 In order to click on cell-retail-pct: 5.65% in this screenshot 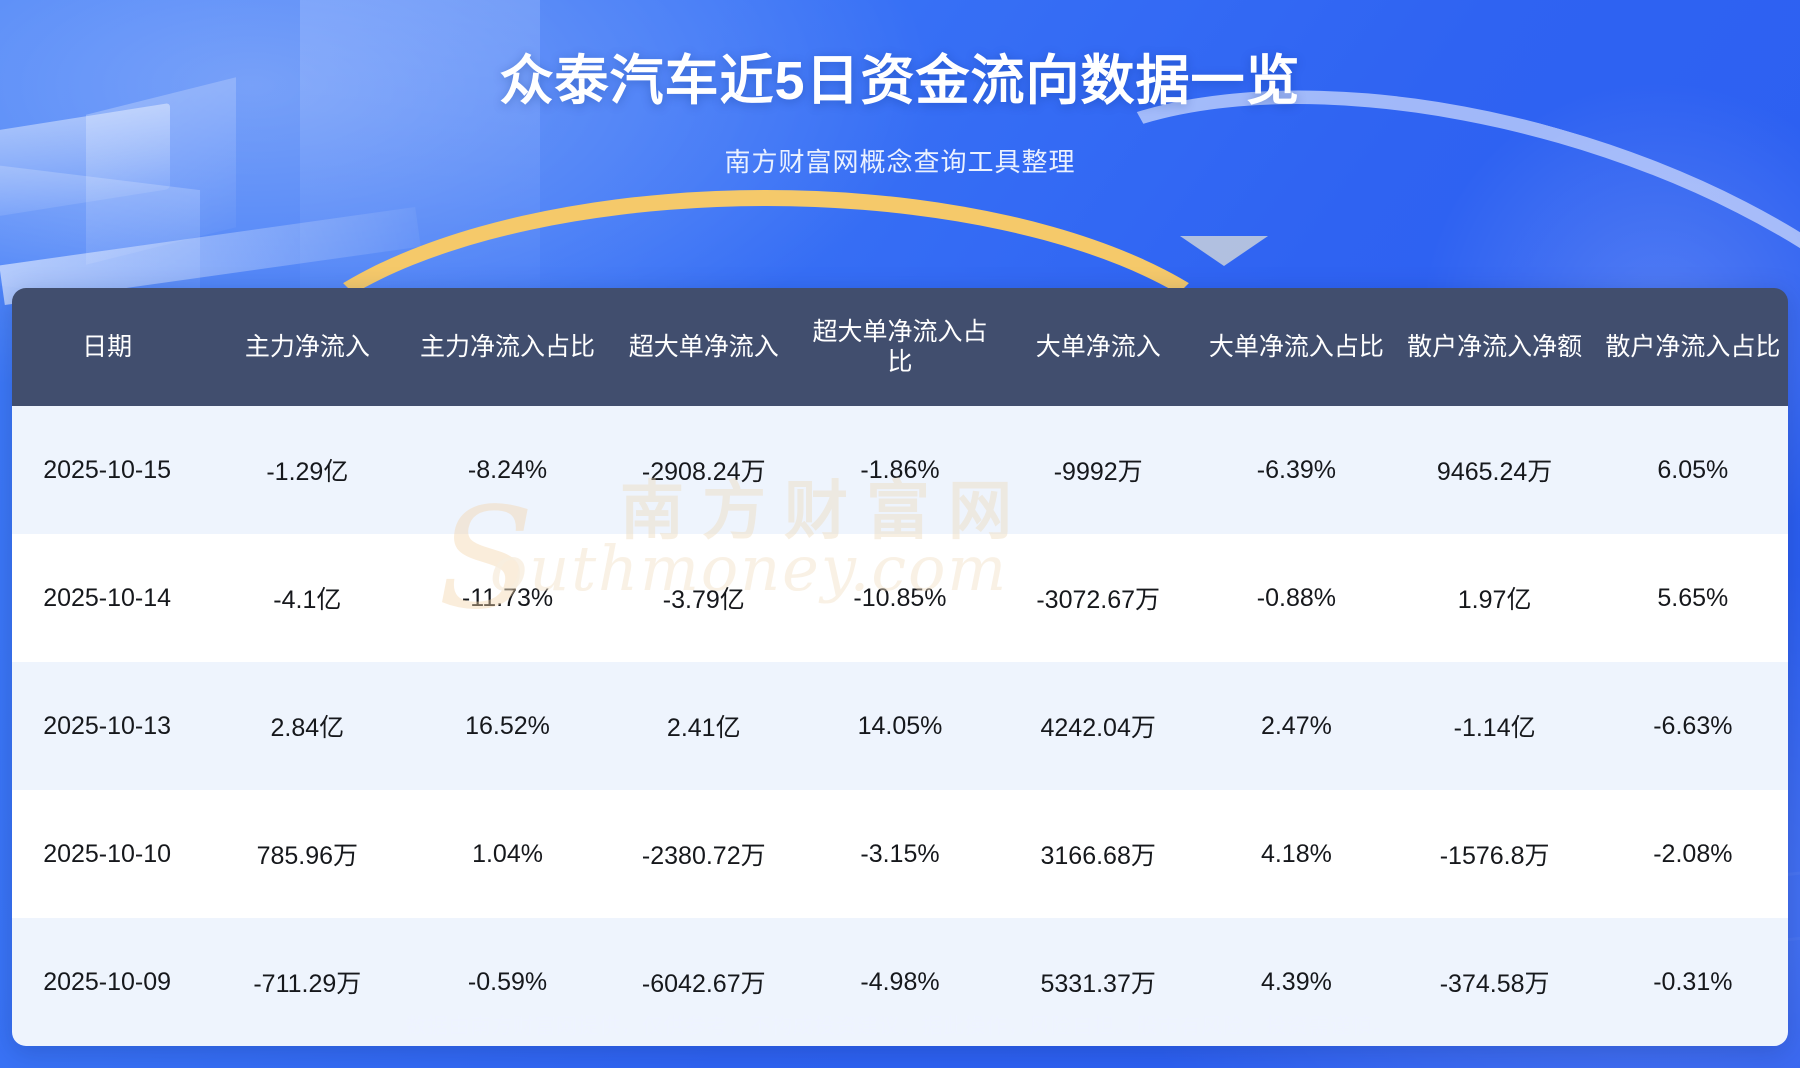, I will do `click(1693, 597)`.